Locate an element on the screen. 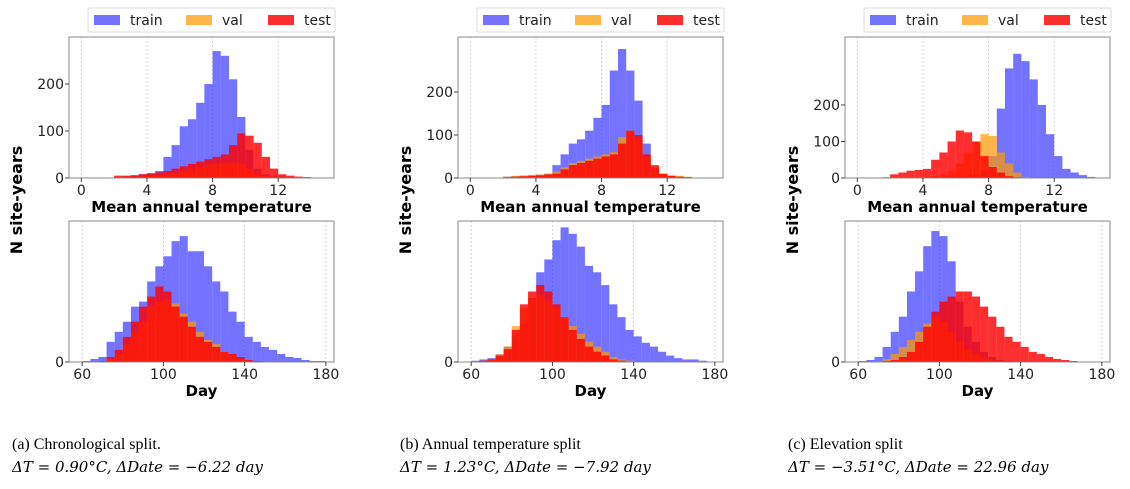 This screenshot has width=1130, height=489. legend: train val test is located at coordinates (600, 20).